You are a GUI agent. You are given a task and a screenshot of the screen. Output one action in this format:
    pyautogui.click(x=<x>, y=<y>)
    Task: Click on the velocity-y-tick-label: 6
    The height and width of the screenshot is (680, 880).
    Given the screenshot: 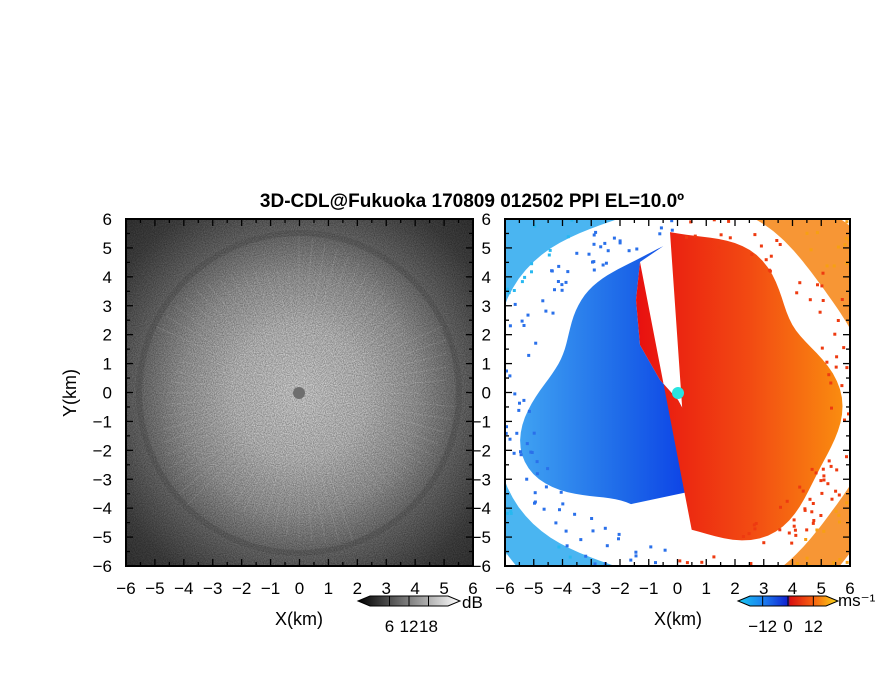 What is the action you would take?
    pyautogui.click(x=486, y=219)
    